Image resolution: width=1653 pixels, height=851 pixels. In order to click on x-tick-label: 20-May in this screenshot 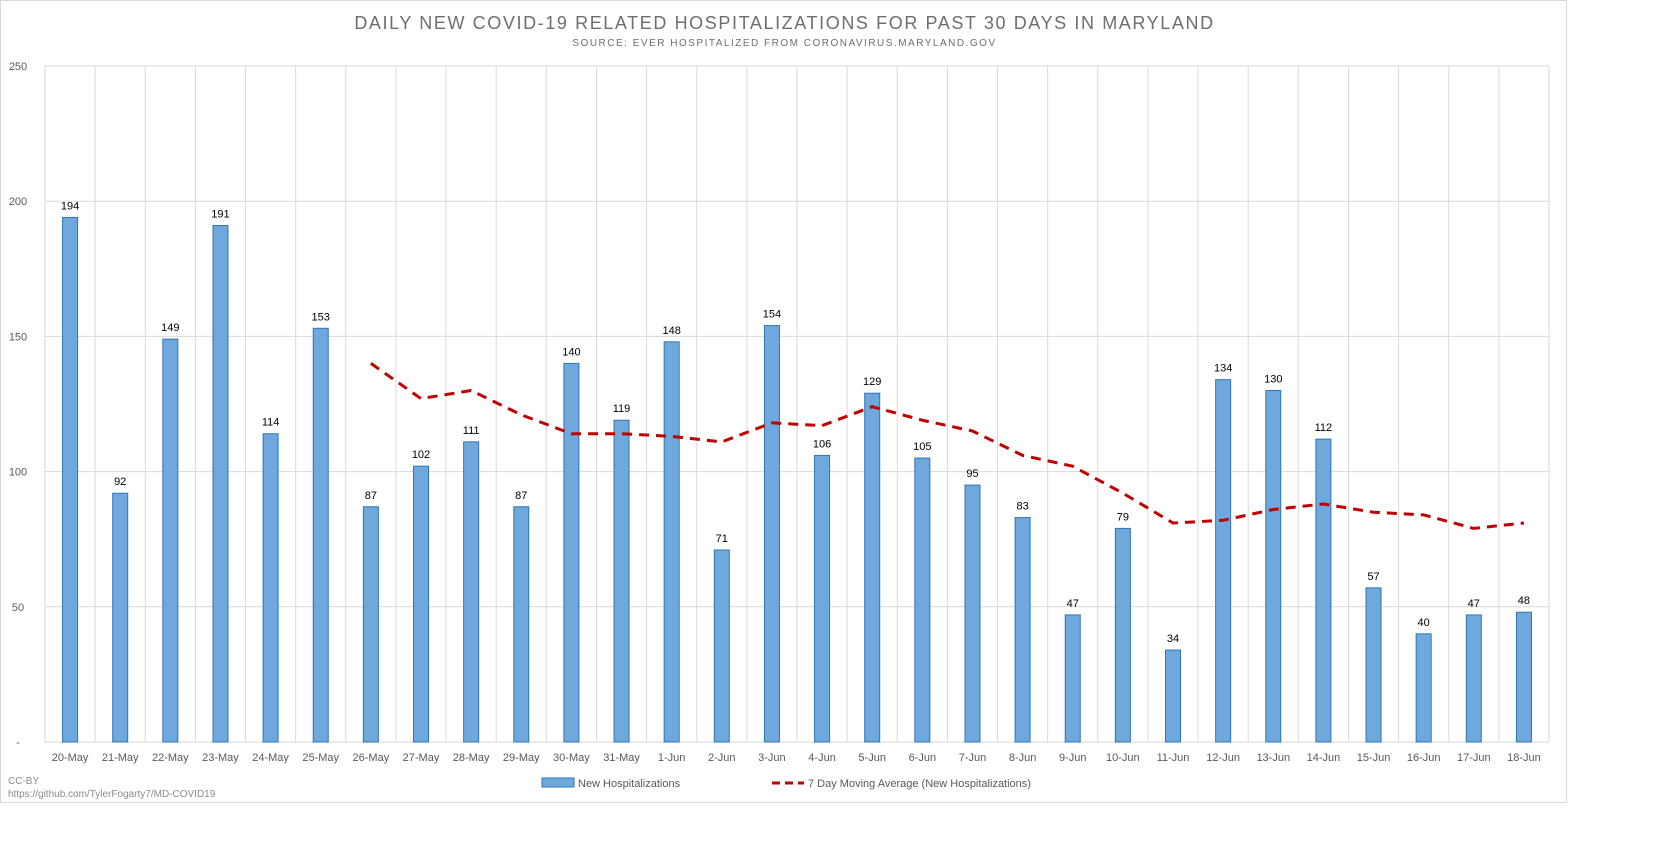, I will do `click(70, 758)`.